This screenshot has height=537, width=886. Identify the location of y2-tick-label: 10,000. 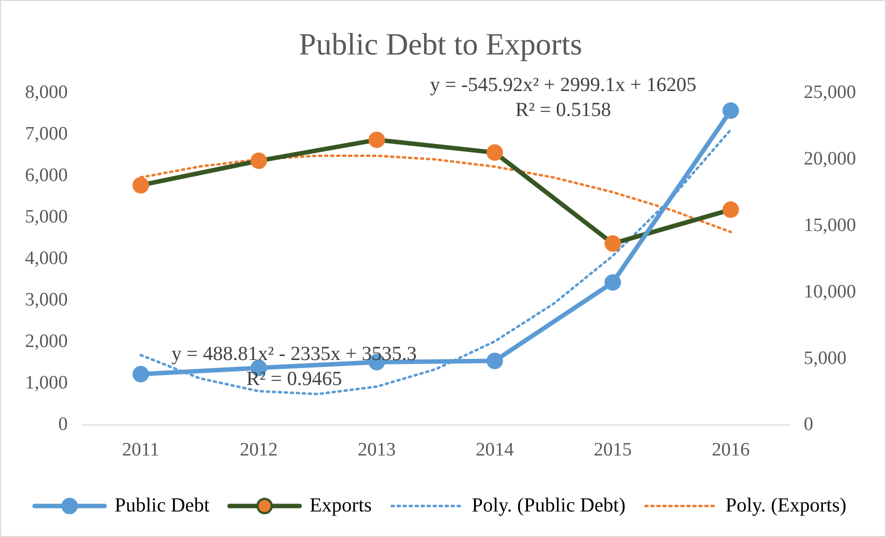
(830, 291).